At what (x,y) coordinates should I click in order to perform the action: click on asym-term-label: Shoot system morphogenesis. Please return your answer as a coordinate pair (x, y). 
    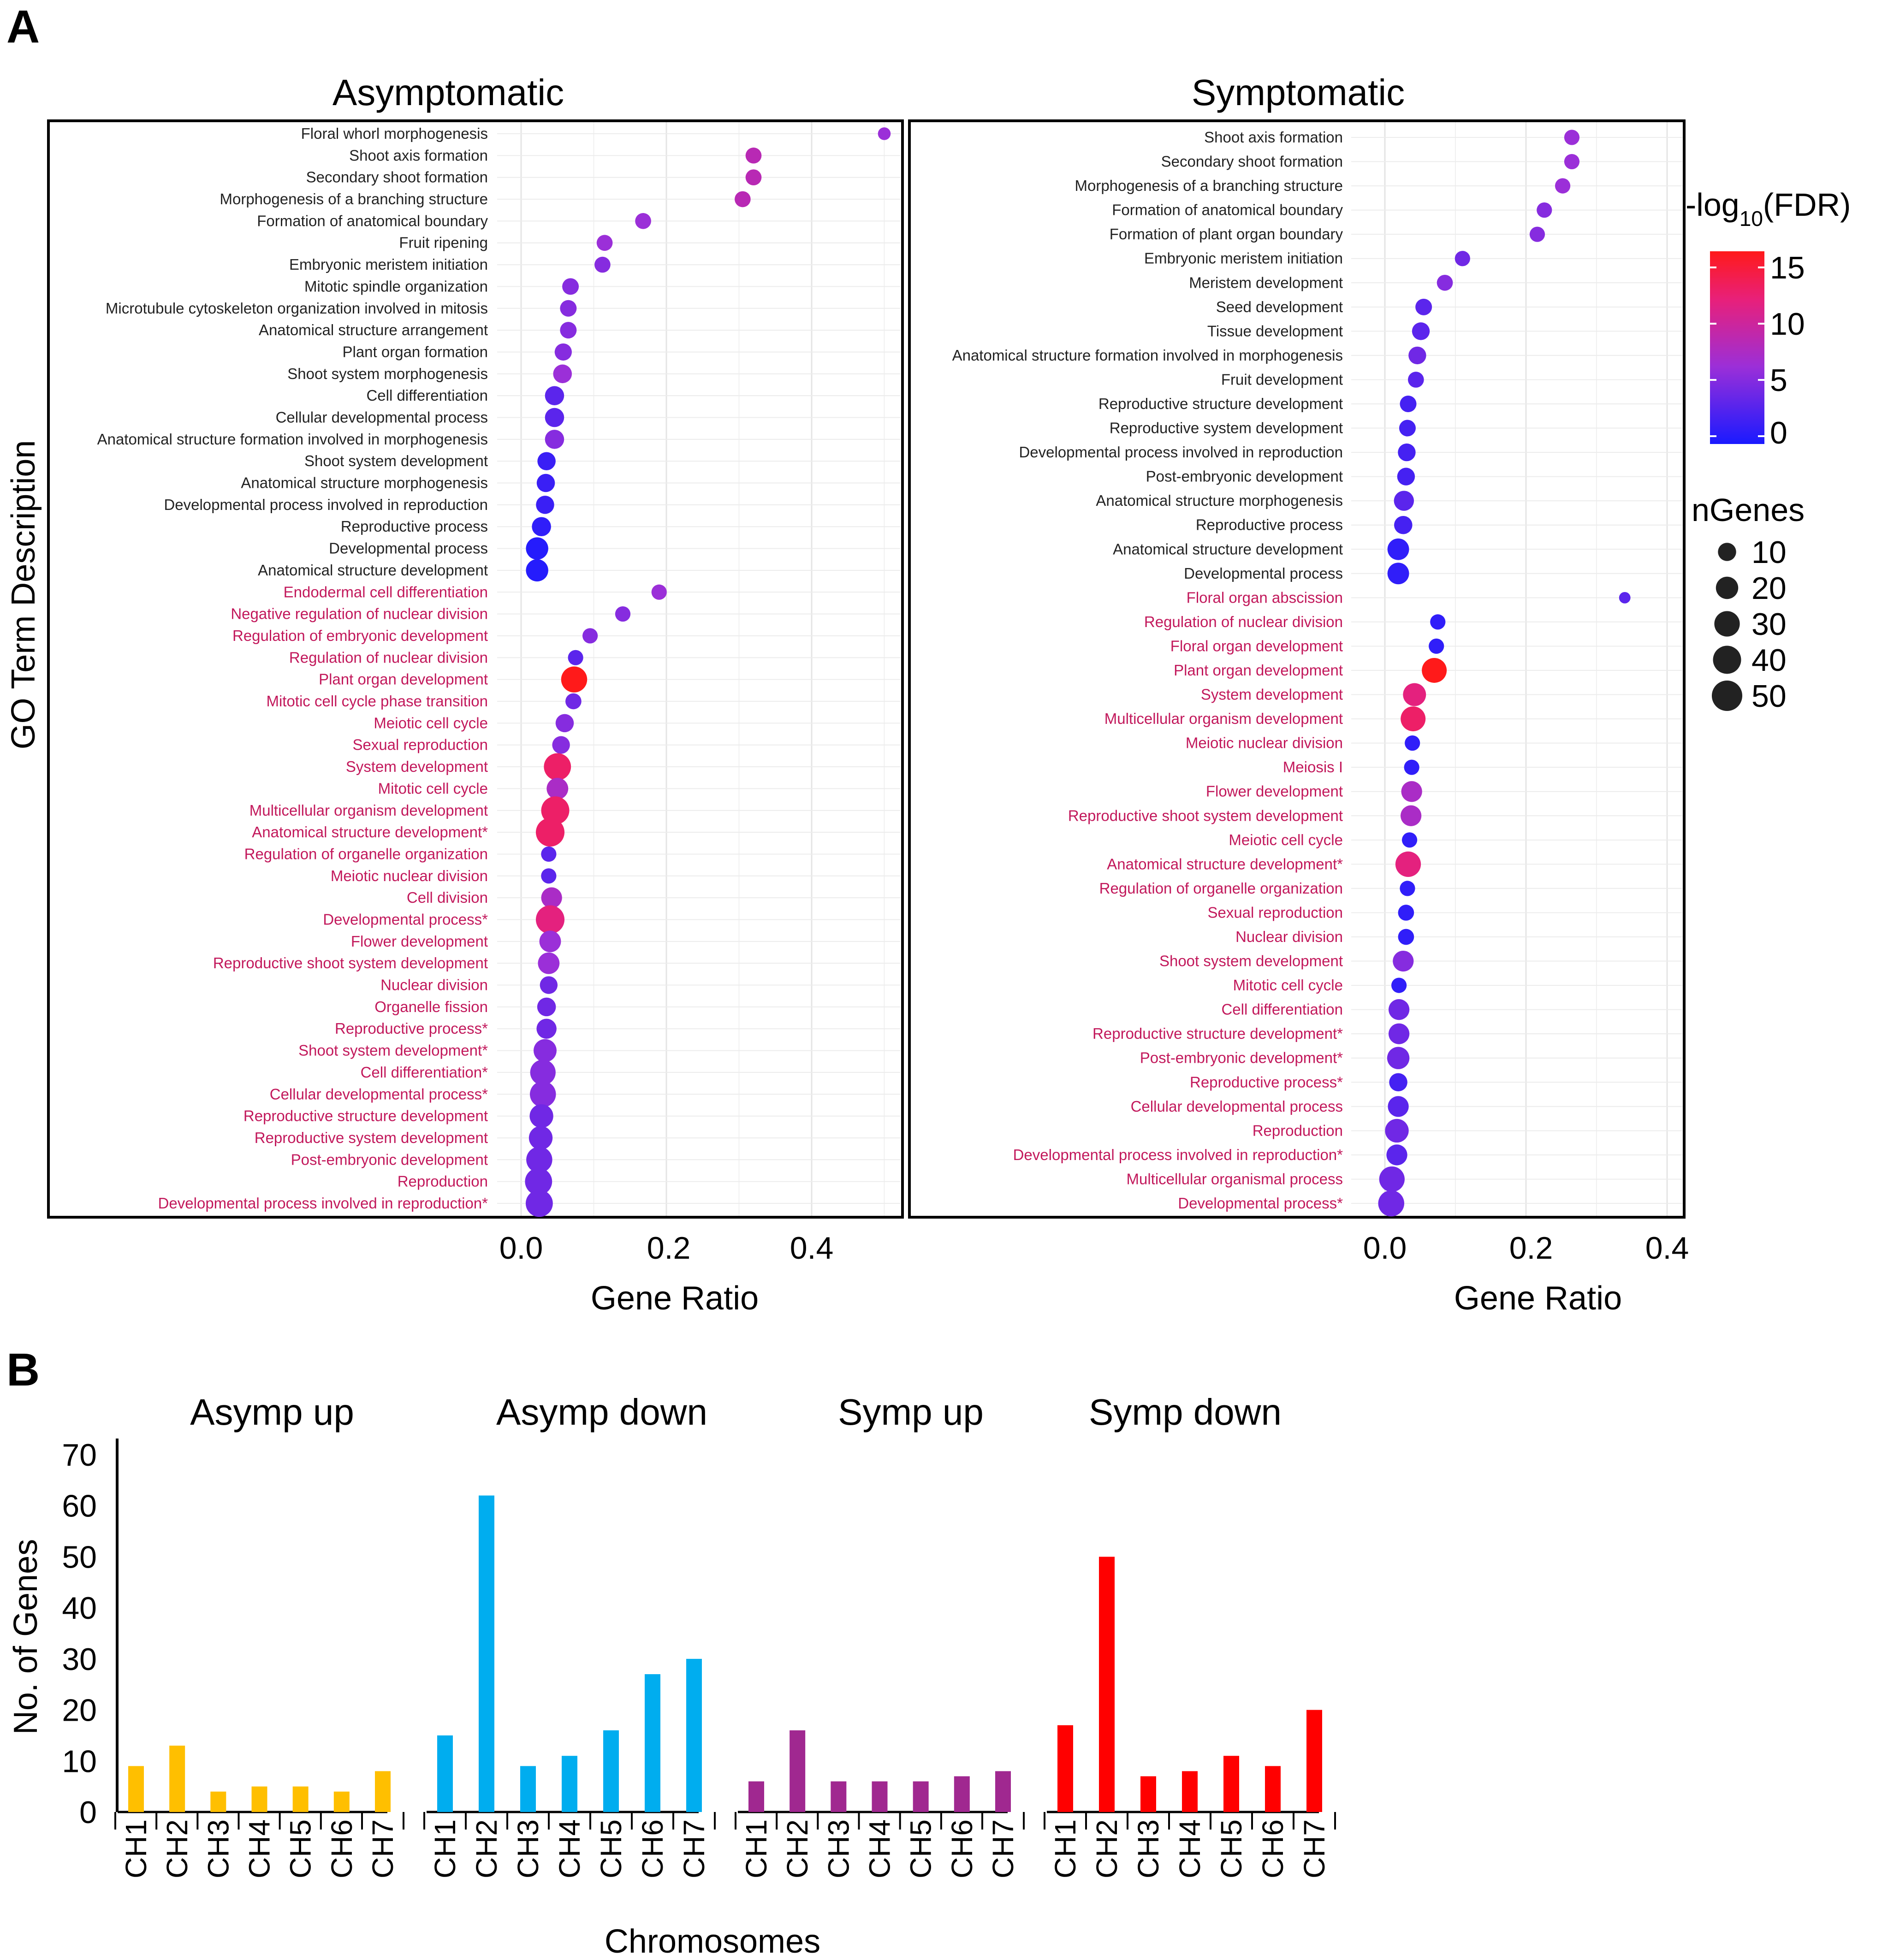
    Looking at the image, I should click on (387, 373).